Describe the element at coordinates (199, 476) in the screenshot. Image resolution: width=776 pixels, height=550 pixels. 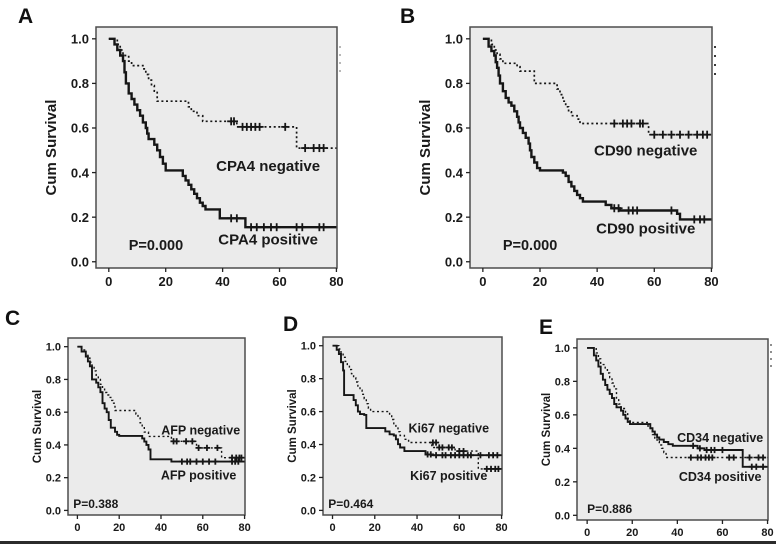
I see `curve-label: AFP positive` at that location.